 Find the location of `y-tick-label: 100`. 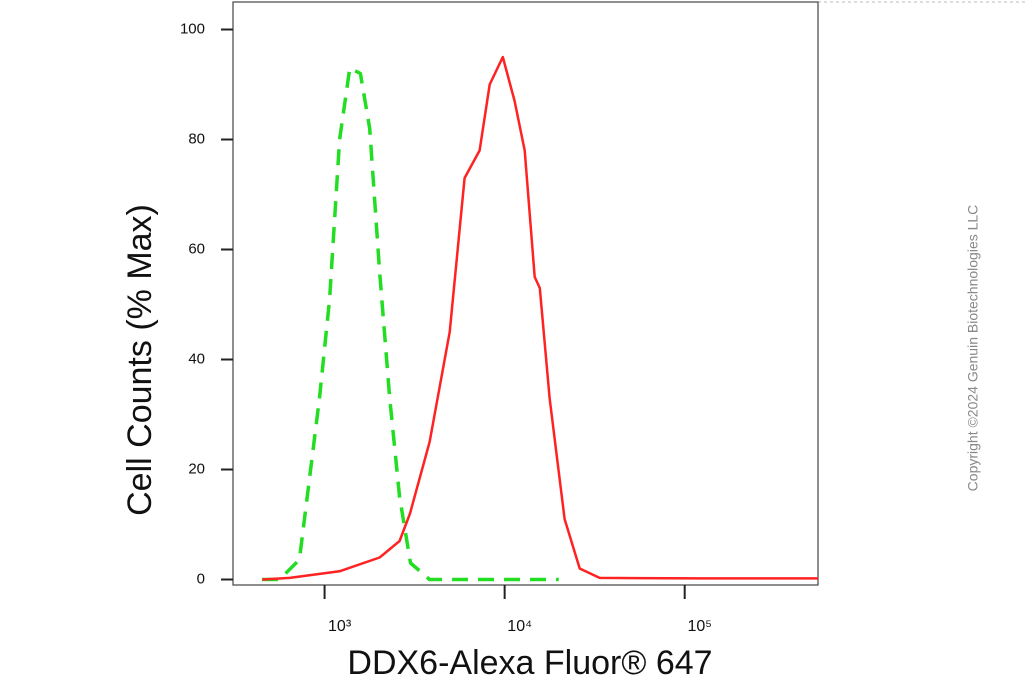

y-tick-label: 100 is located at coordinates (192, 28).